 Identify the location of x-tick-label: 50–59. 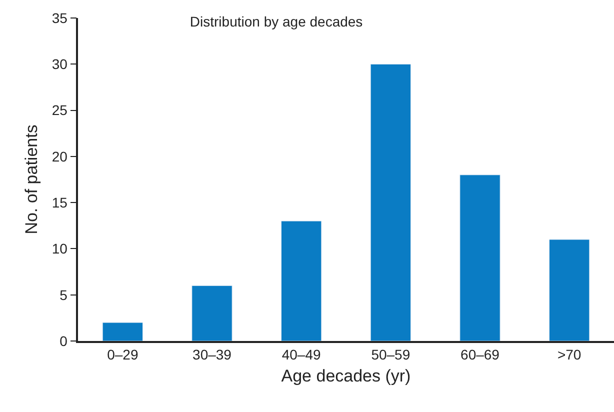
(390, 354).